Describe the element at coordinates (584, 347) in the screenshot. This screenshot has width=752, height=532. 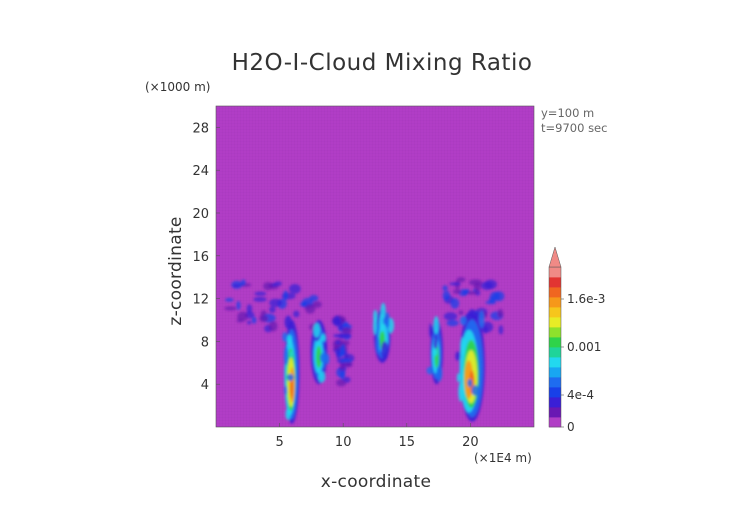
I see `colorbar-tick-label: 0.001` at that location.